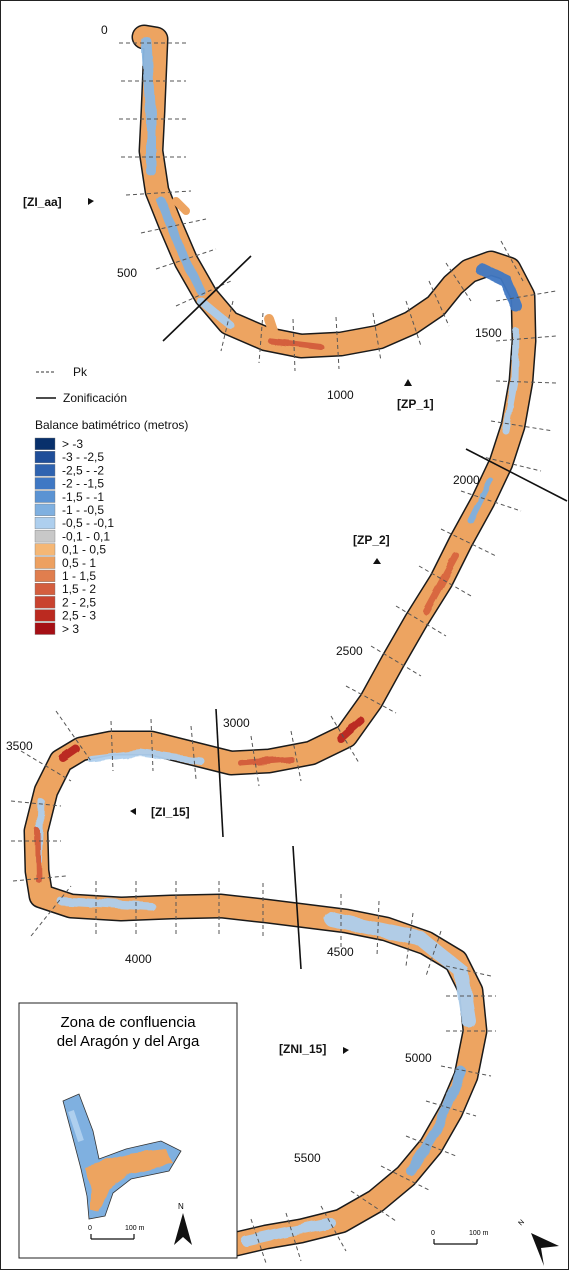  What do you see at coordinates (104, 30) in the screenshot?
I see `pk-label: 0` at bounding box center [104, 30].